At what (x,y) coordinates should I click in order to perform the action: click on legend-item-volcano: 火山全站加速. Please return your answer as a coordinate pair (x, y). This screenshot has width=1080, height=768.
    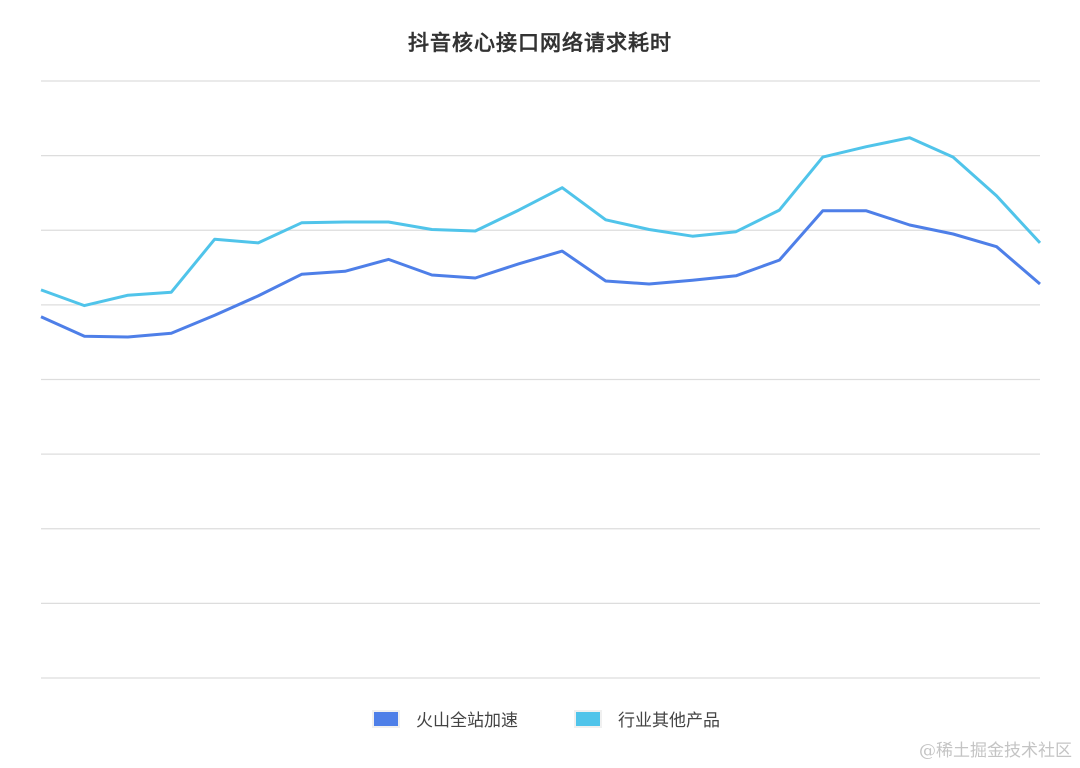
    Looking at the image, I should click on (439, 718).